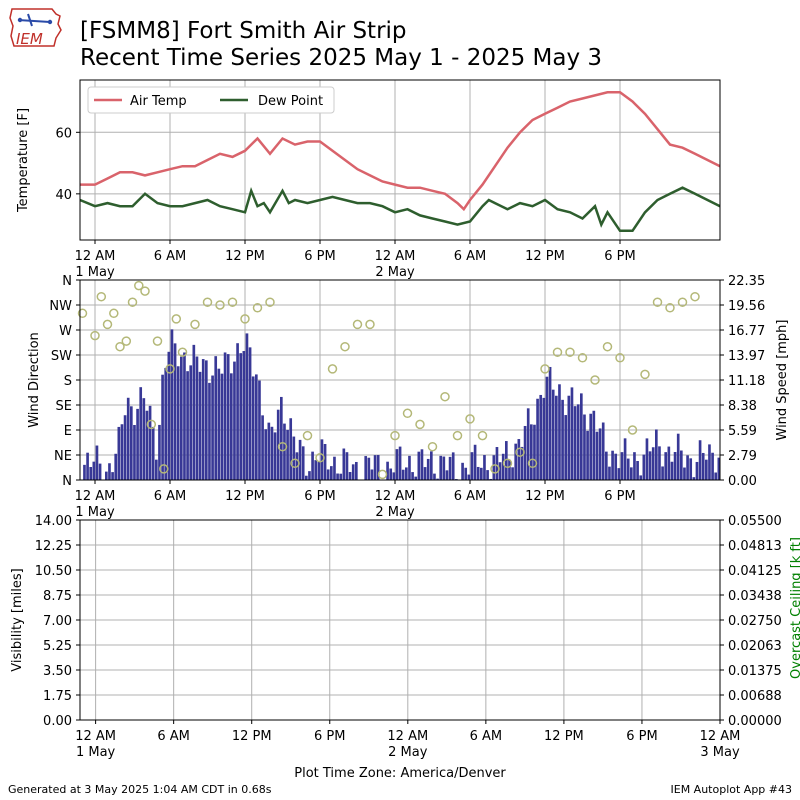 The height and width of the screenshot is (800, 800). Describe the element at coordinates (17, 619) in the screenshot. I see `visibility-ylabel: Visibility [miles]` at that location.